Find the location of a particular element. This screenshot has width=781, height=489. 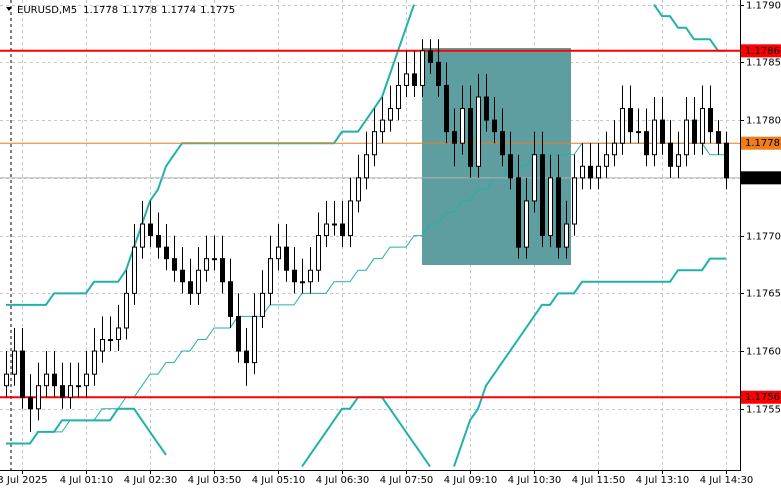

x-tick-label: 4 Jul 01:10 is located at coordinates (87, 480).